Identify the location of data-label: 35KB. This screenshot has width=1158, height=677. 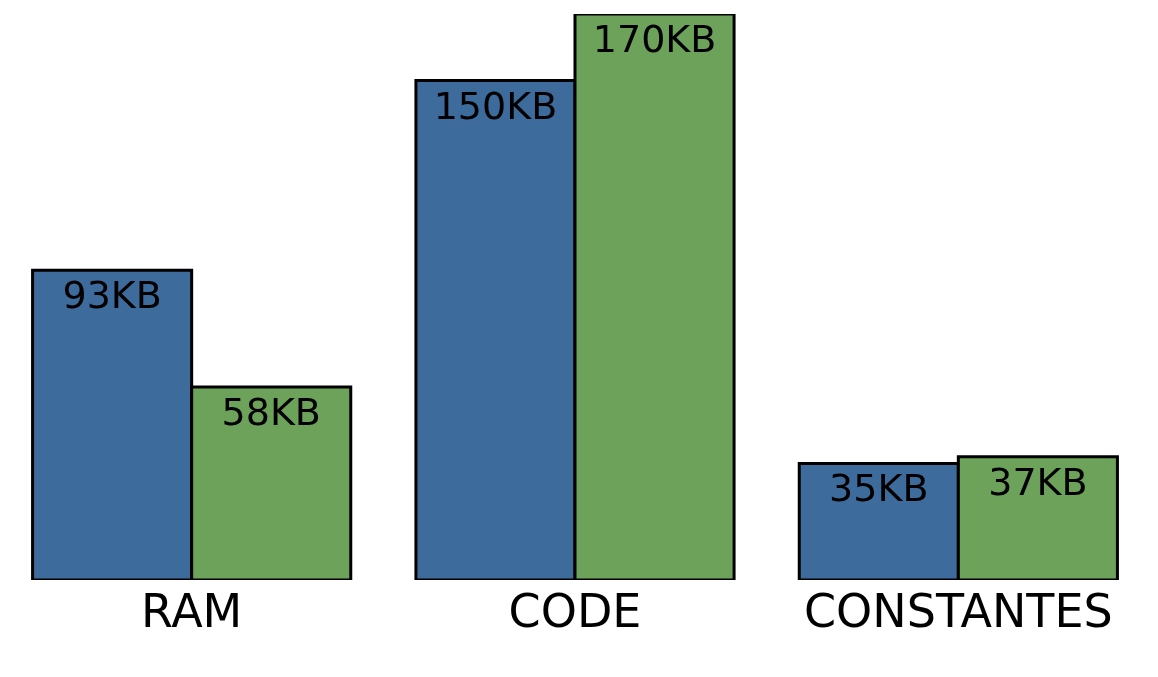
(879, 488).